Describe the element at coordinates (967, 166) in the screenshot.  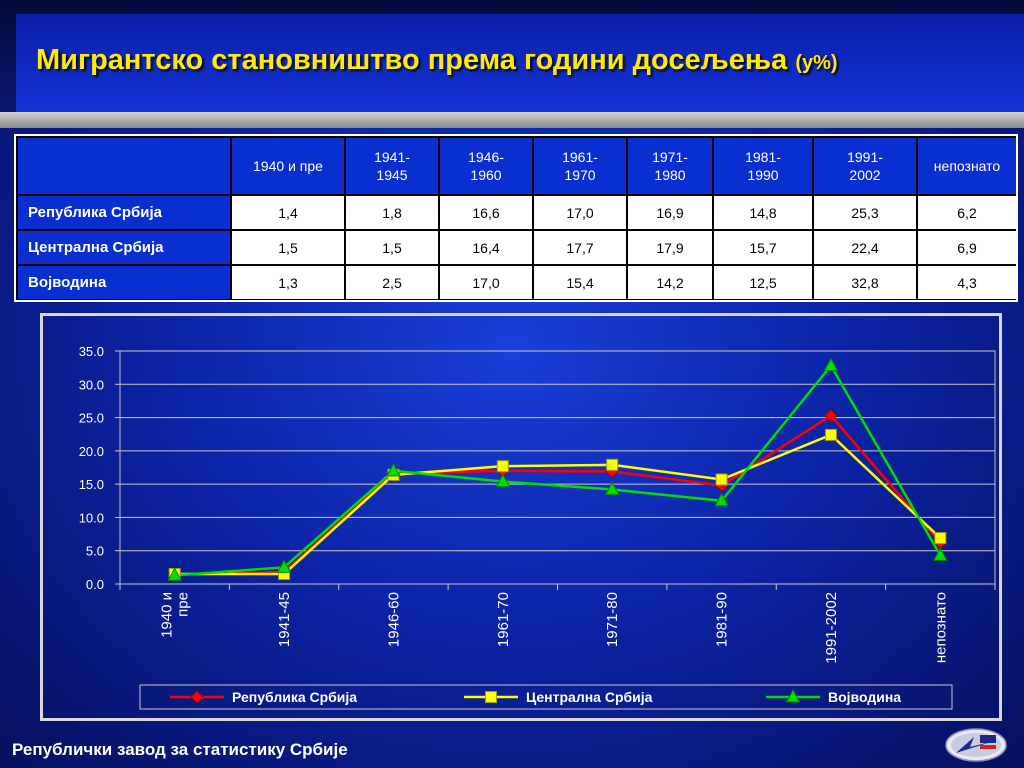
I see `table-header-cell: непознато` at that location.